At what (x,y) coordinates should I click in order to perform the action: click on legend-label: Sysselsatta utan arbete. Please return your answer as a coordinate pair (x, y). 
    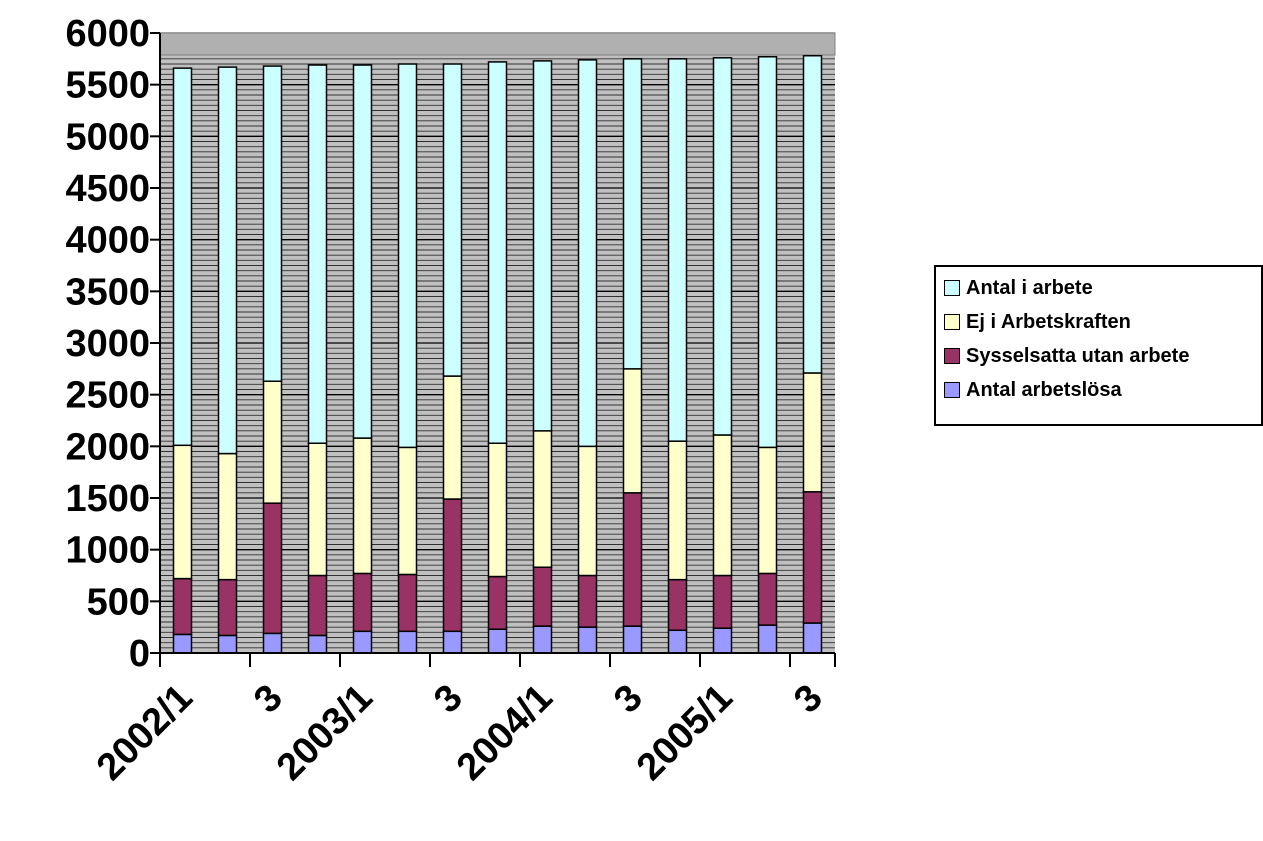
    Looking at the image, I should click on (1078, 355).